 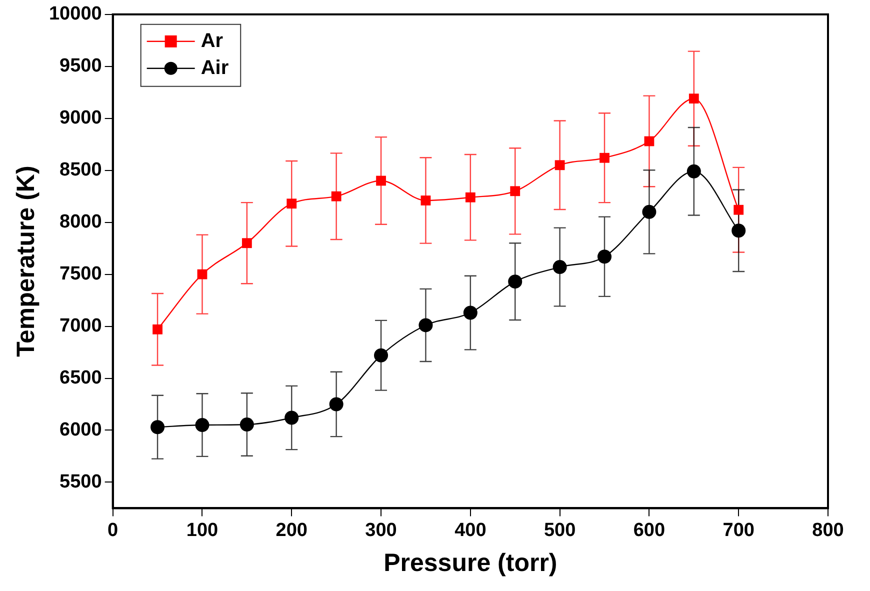 What do you see at coordinates (81, 66) in the screenshot?
I see `y-tick-label: 9500` at bounding box center [81, 66].